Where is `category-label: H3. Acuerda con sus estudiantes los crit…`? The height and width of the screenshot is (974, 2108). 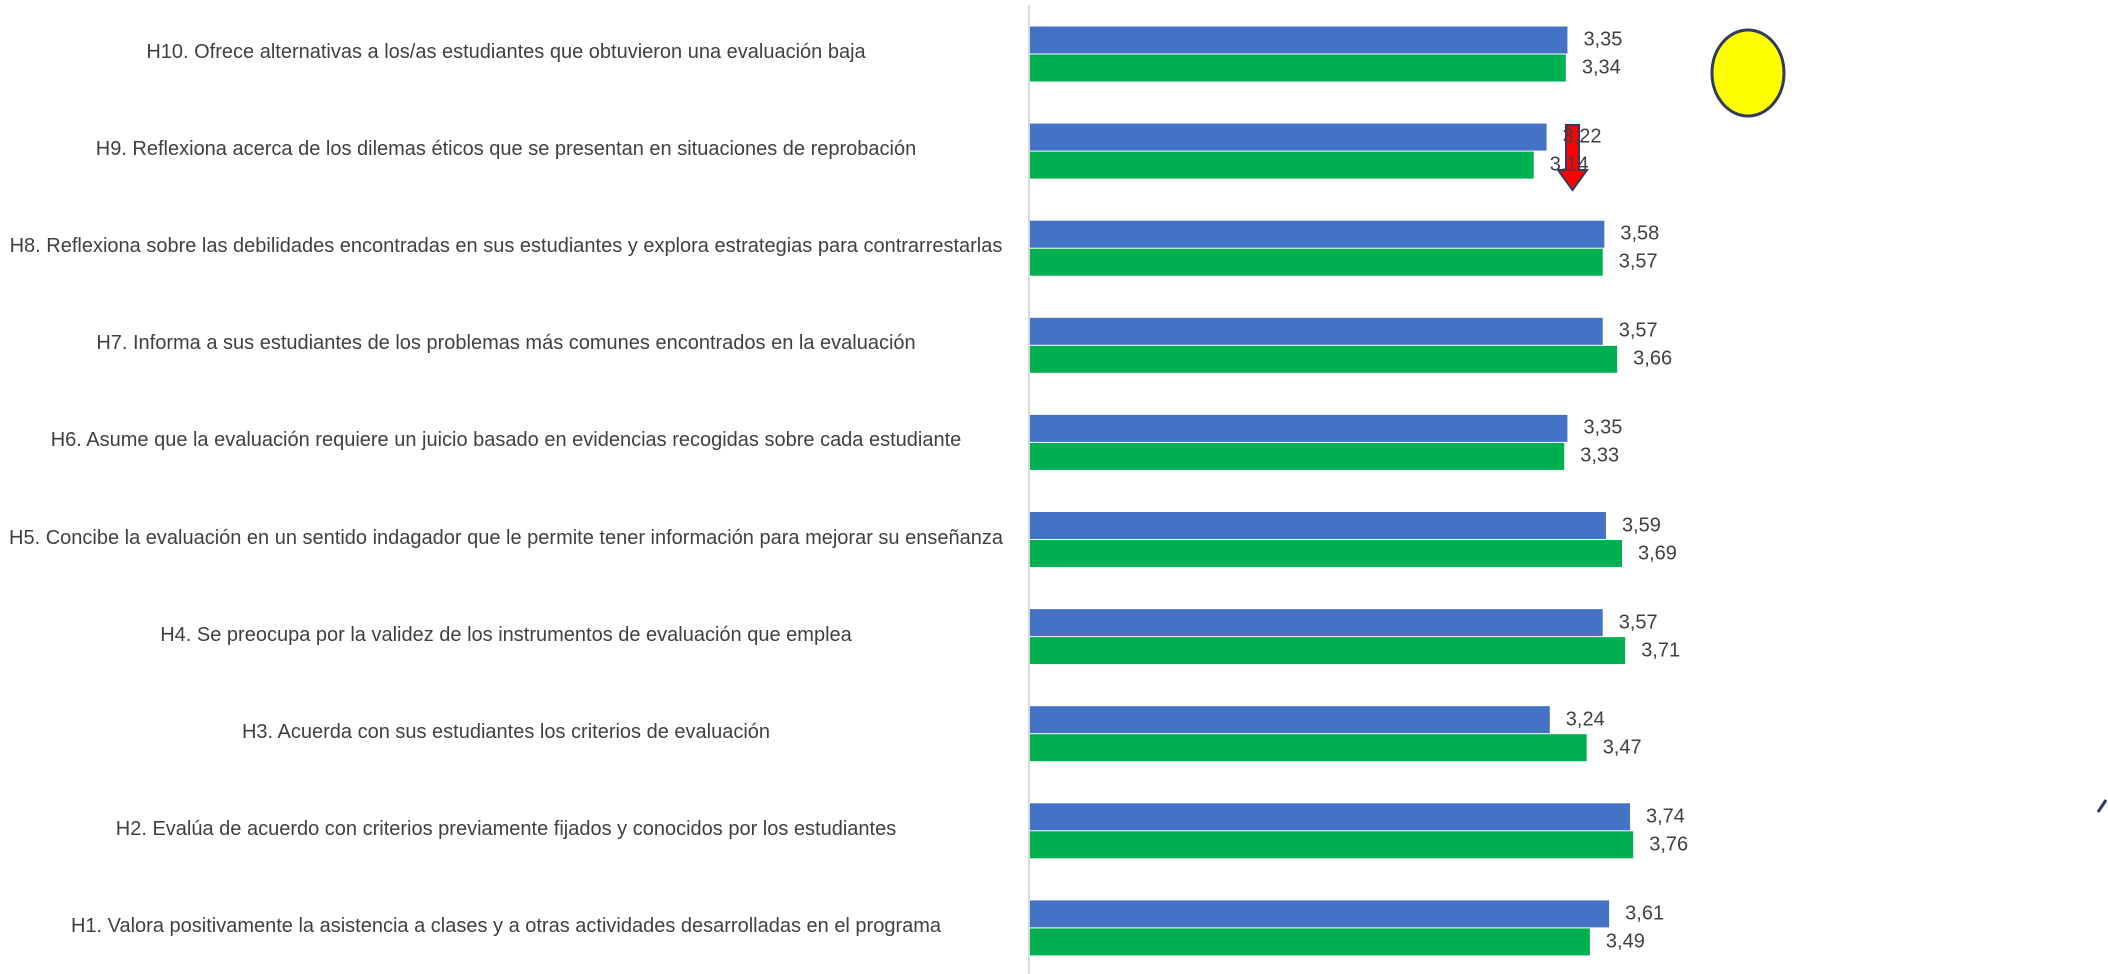 category-label: H3. Acuerda con sus estudiantes los crit… is located at coordinates (506, 731).